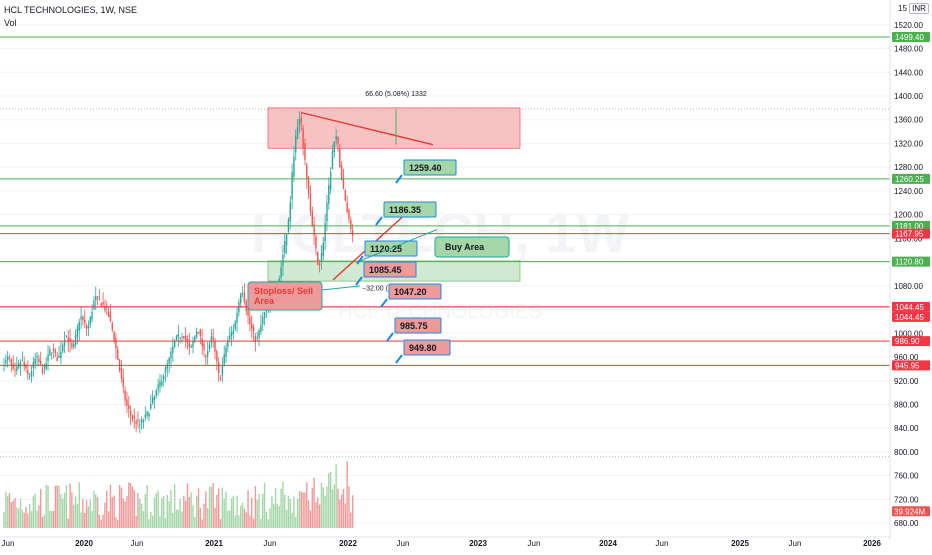 Image resolution: width=932 pixels, height=555 pixels. What do you see at coordinates (909, 511) in the screenshot?
I see `volume-badge-label: 39.924M` at bounding box center [909, 511].